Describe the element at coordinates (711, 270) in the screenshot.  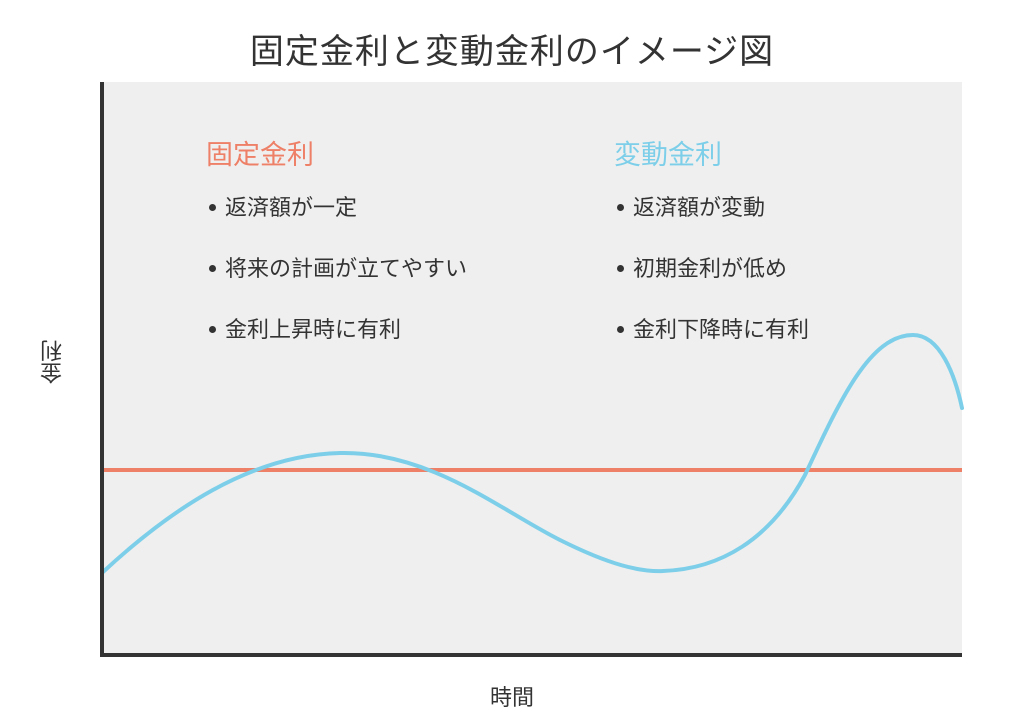
I see `legend-variable-item: 初期金利が低め` at that location.